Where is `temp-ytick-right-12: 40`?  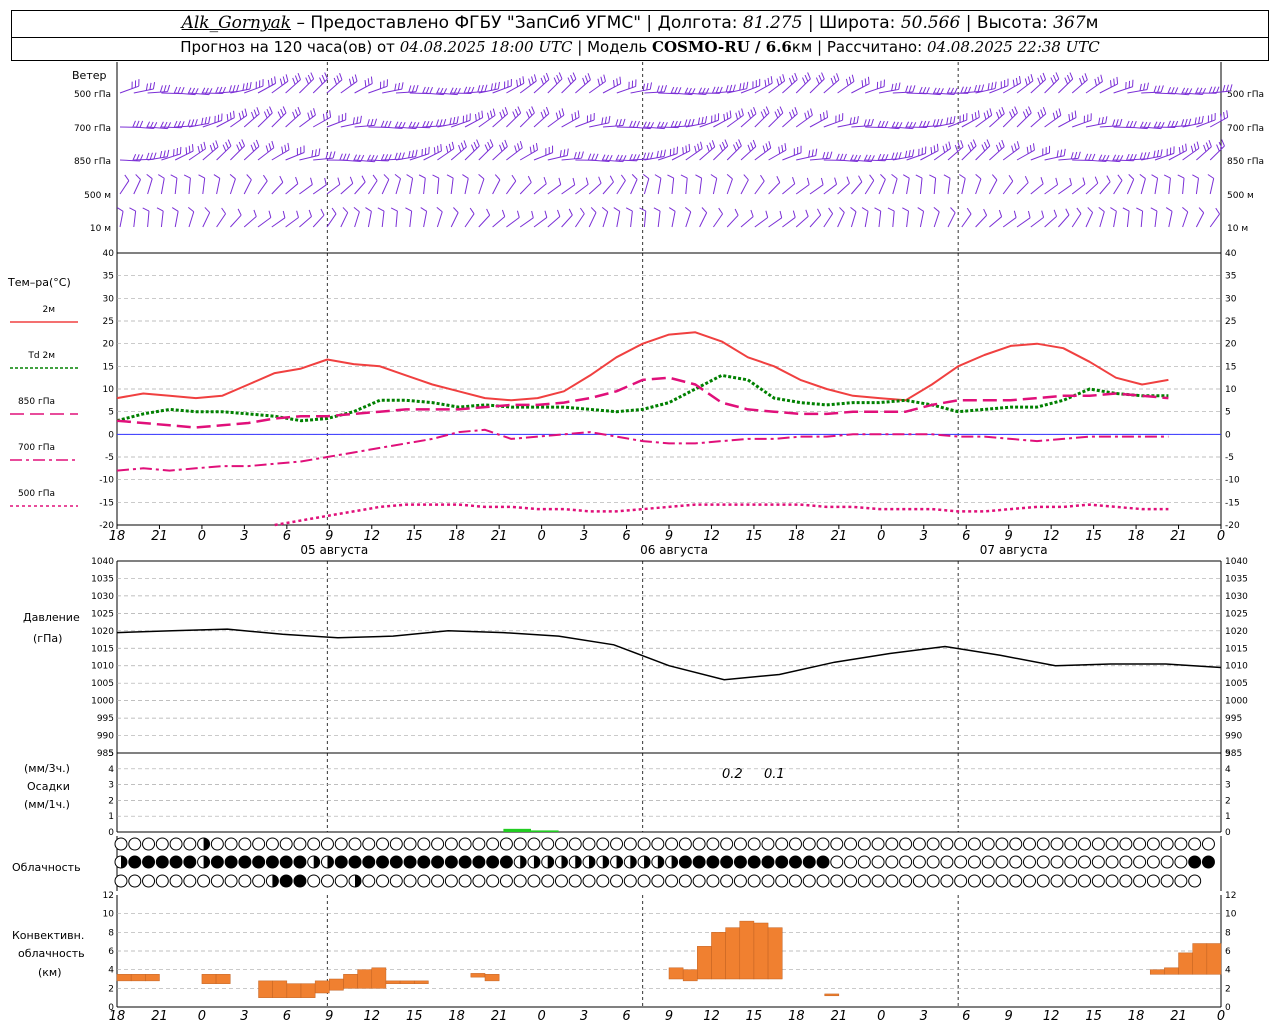 temp-ytick-right-12: 40 is located at coordinates (1231, 254).